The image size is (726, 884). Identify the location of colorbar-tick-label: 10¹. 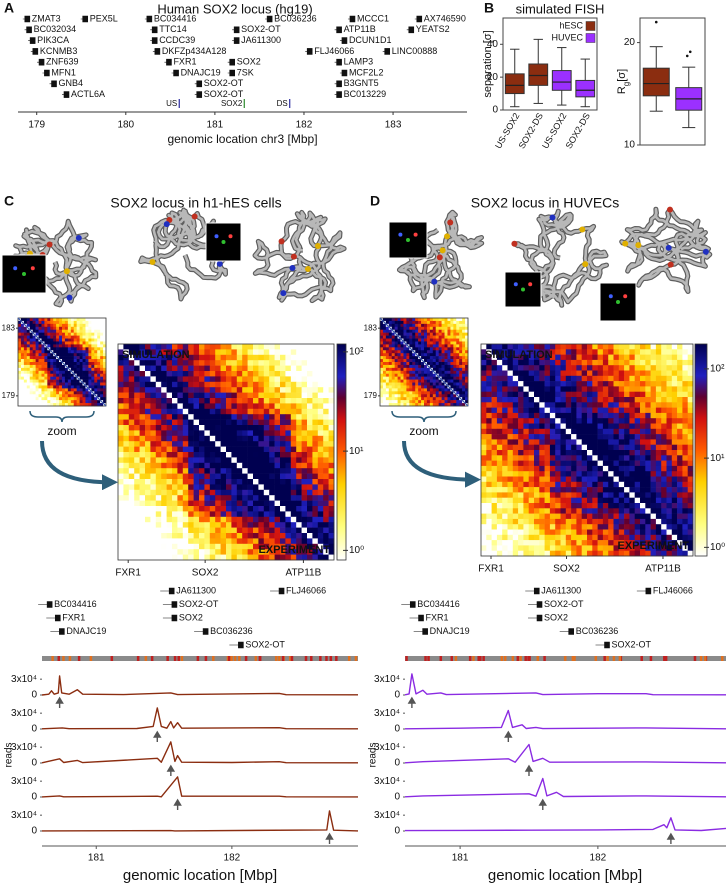
(356, 451).